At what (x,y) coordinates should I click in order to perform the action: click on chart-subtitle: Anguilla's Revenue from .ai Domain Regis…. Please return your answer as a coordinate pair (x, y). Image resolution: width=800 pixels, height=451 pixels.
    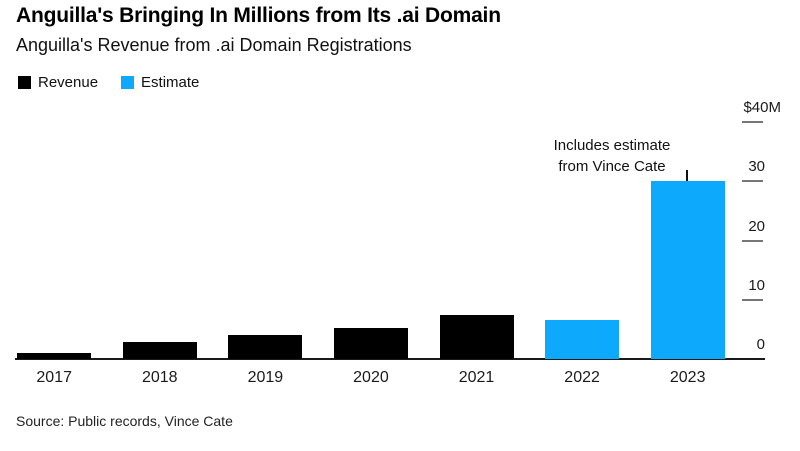
    Looking at the image, I should click on (214, 45).